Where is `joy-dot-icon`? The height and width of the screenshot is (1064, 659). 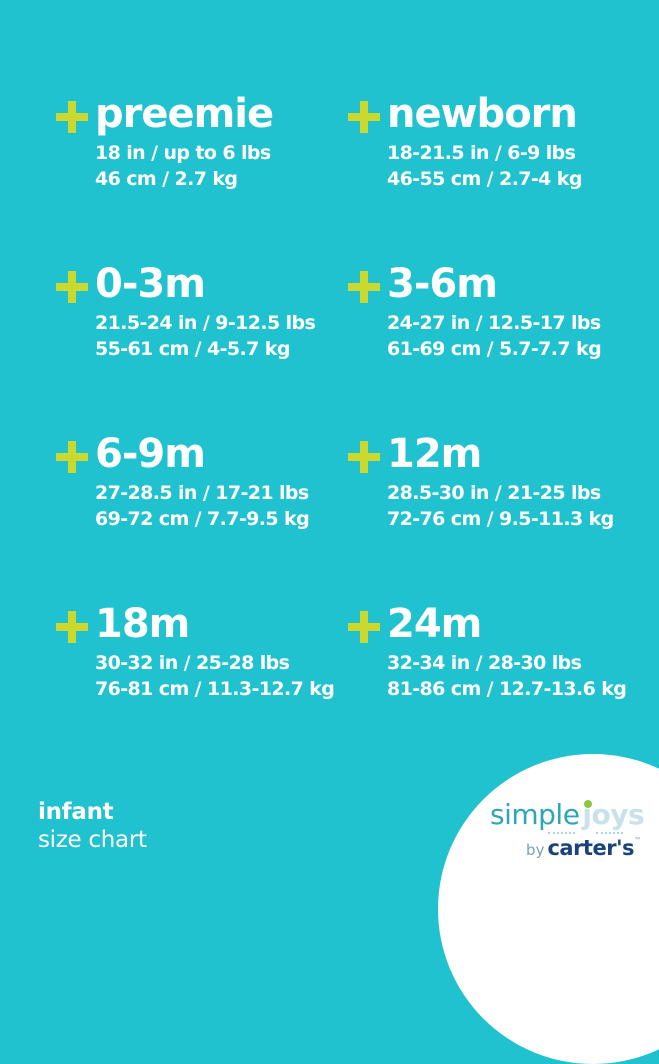
joy-dot-icon is located at coordinates (588, 804).